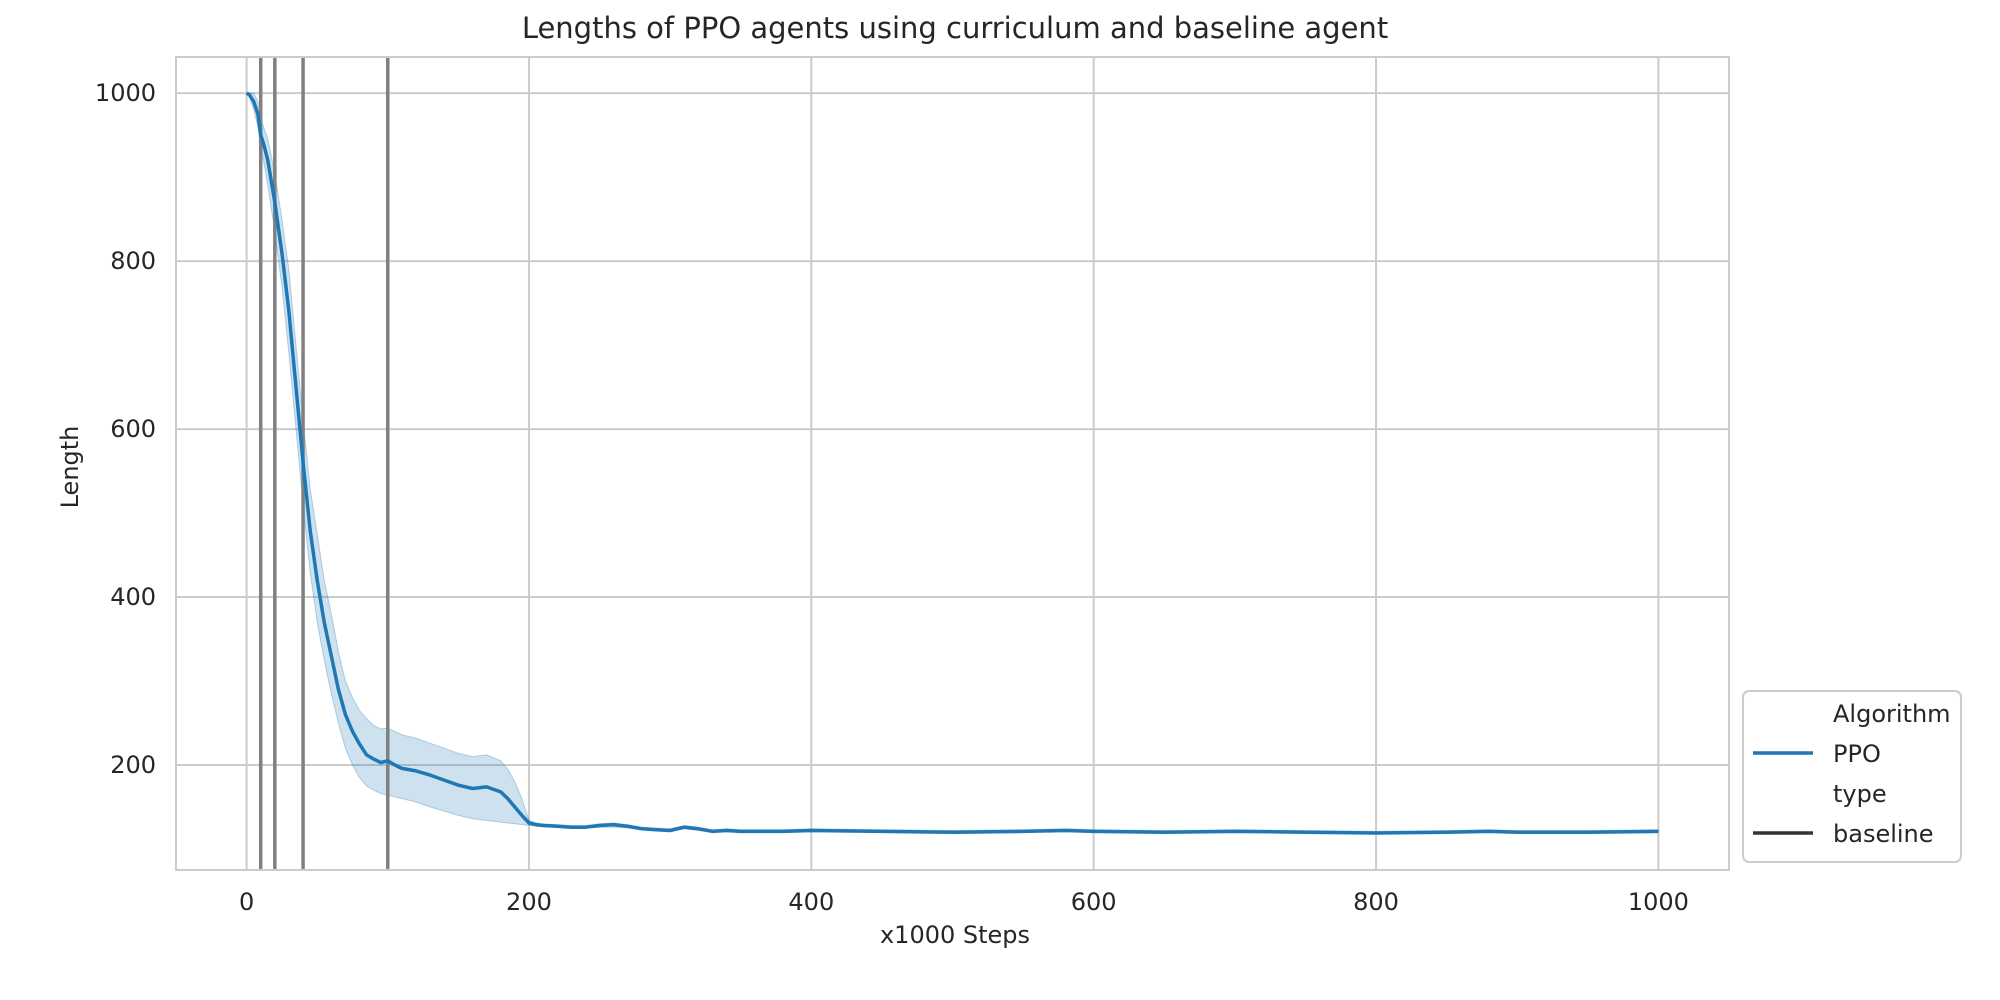  Describe the element at coordinates (1376, 902) in the screenshot. I see `x-tick-label-4: 800` at that location.